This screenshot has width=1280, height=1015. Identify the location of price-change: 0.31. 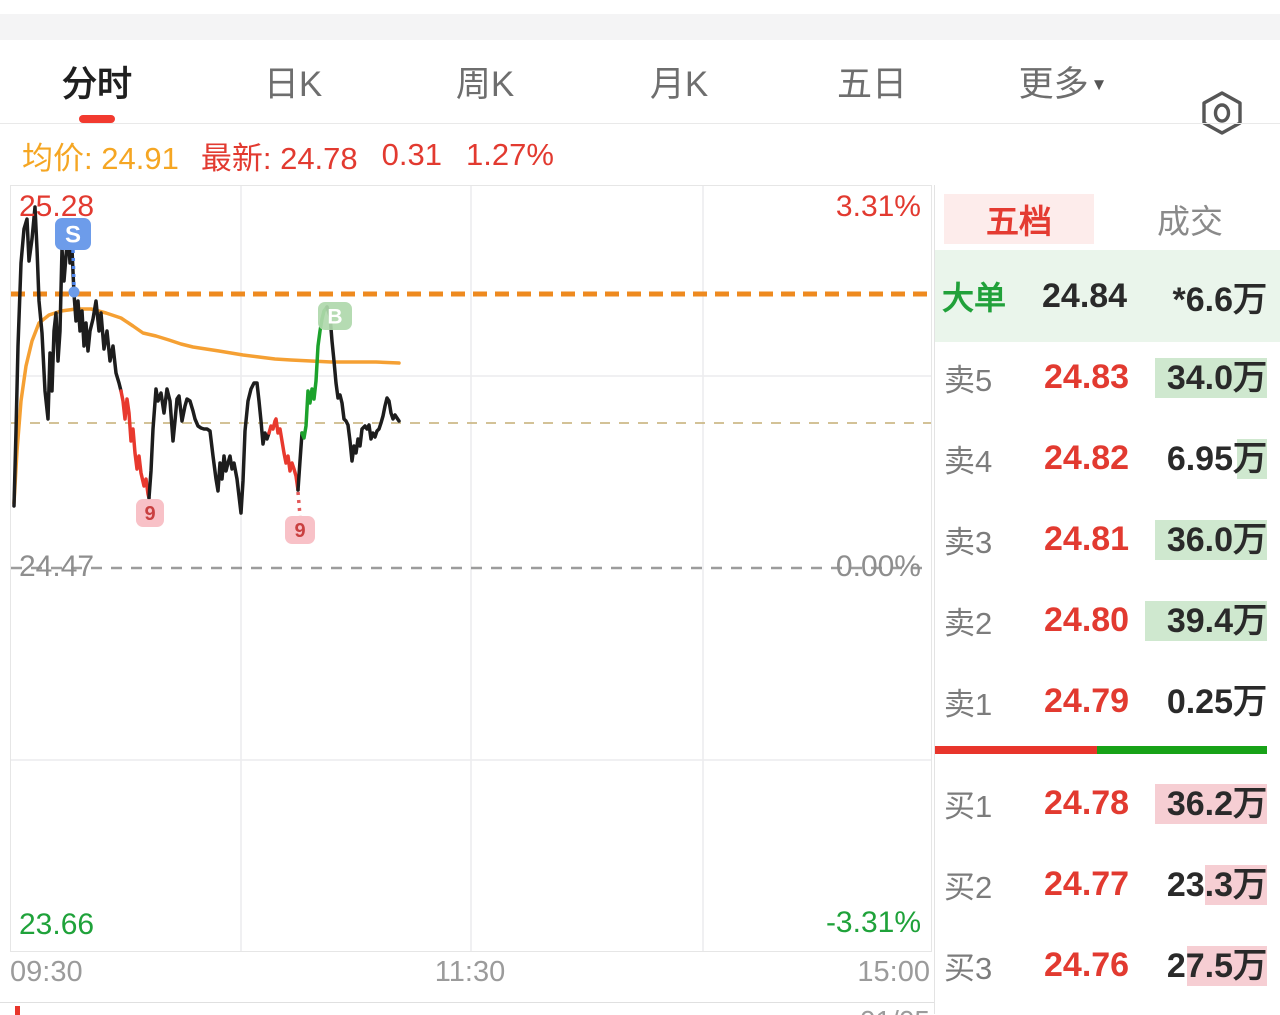
(411, 154).